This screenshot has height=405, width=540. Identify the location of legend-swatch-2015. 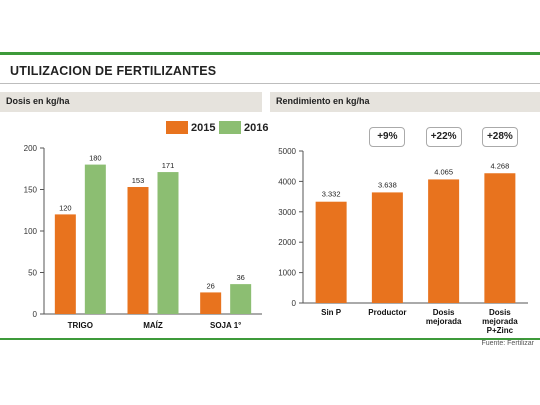
(177, 127).